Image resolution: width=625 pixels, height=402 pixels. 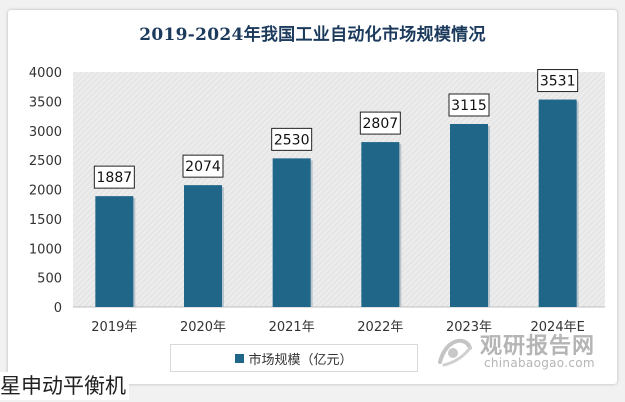 I want to click on y-tick-label: 1000, so click(x=45, y=249).